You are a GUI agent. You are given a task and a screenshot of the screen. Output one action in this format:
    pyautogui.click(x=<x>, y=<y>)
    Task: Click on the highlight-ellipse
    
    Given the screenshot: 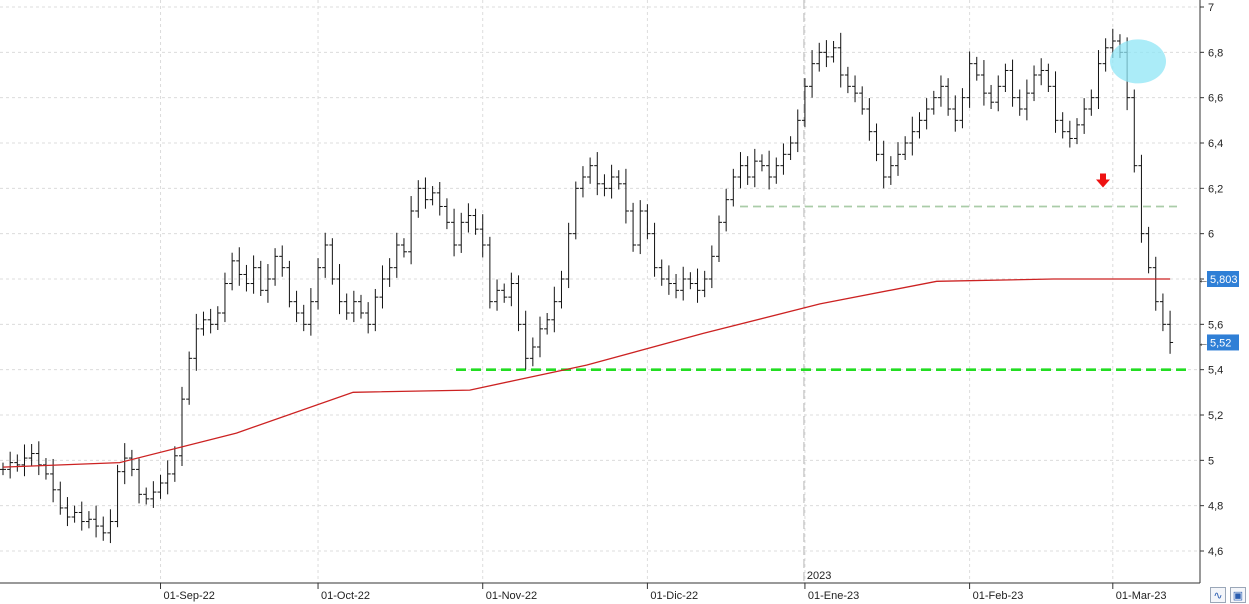 What is the action you would take?
    pyautogui.click(x=1138, y=61)
    